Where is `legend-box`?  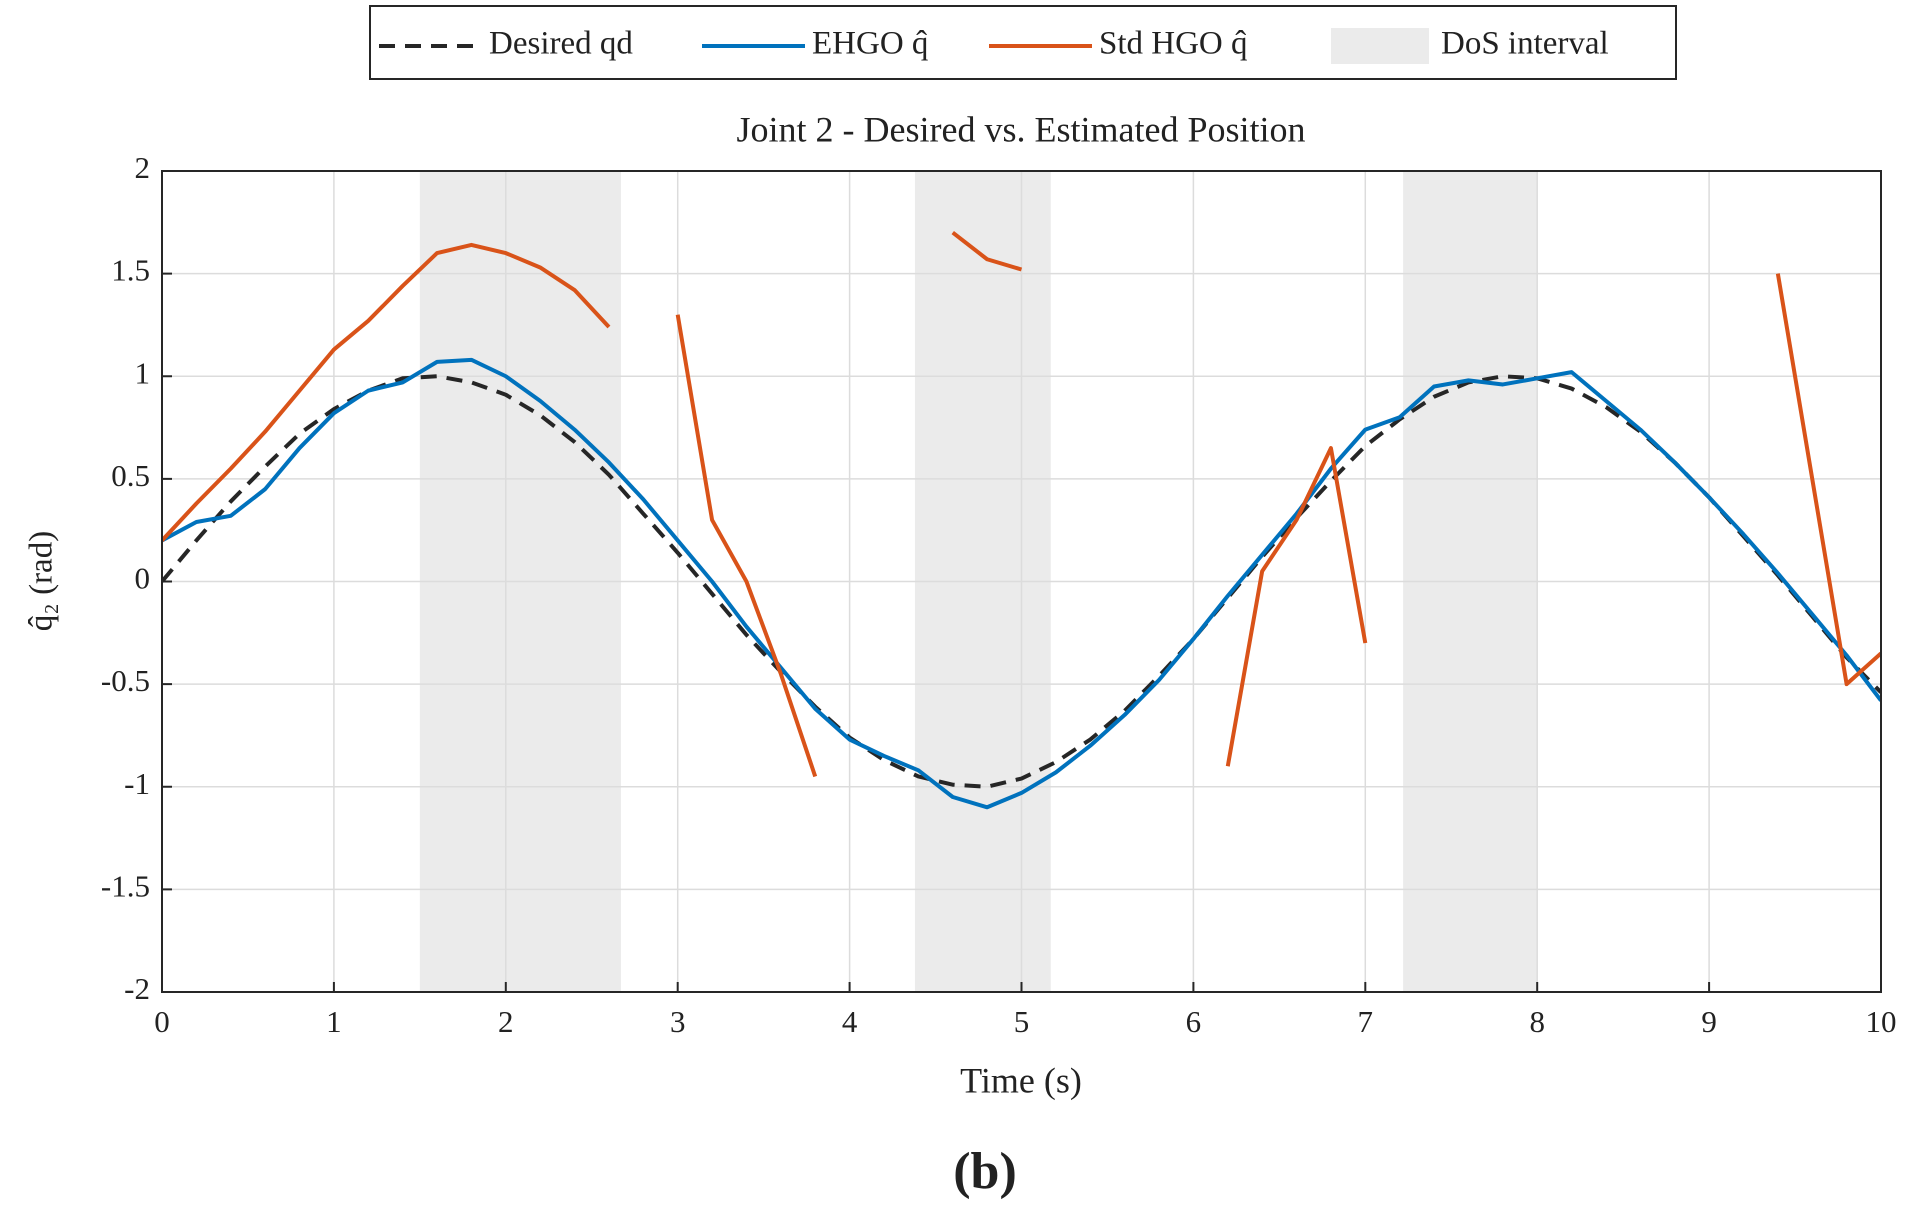
legend-box is located at coordinates (1023, 42).